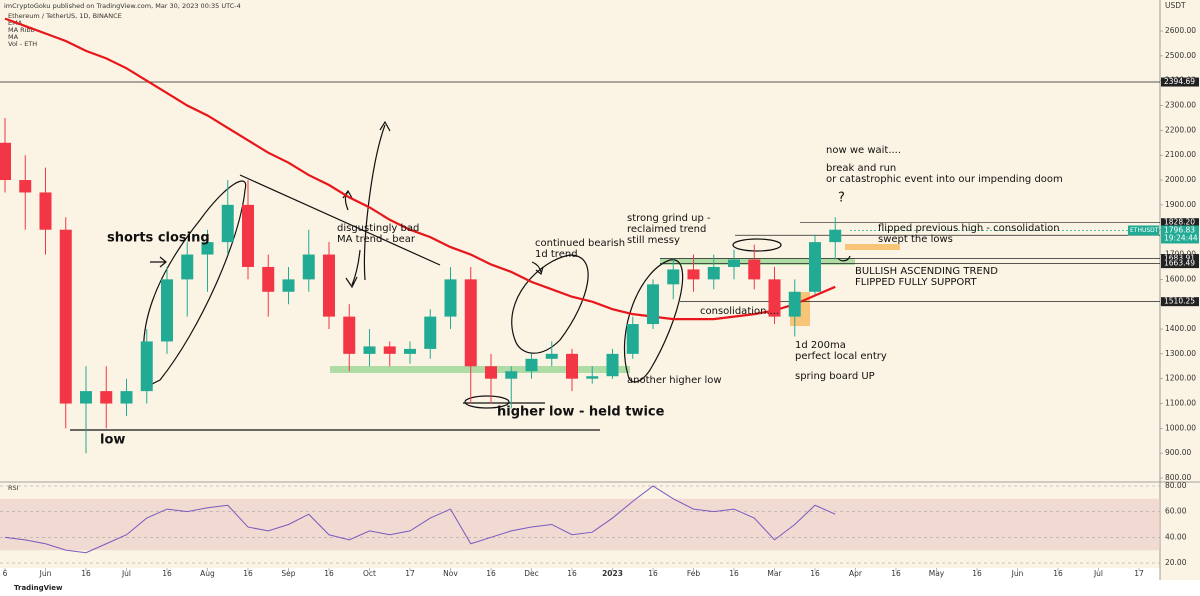  What do you see at coordinates (378, 228) in the screenshot?
I see `annotation: disgustingly bad` at bounding box center [378, 228].